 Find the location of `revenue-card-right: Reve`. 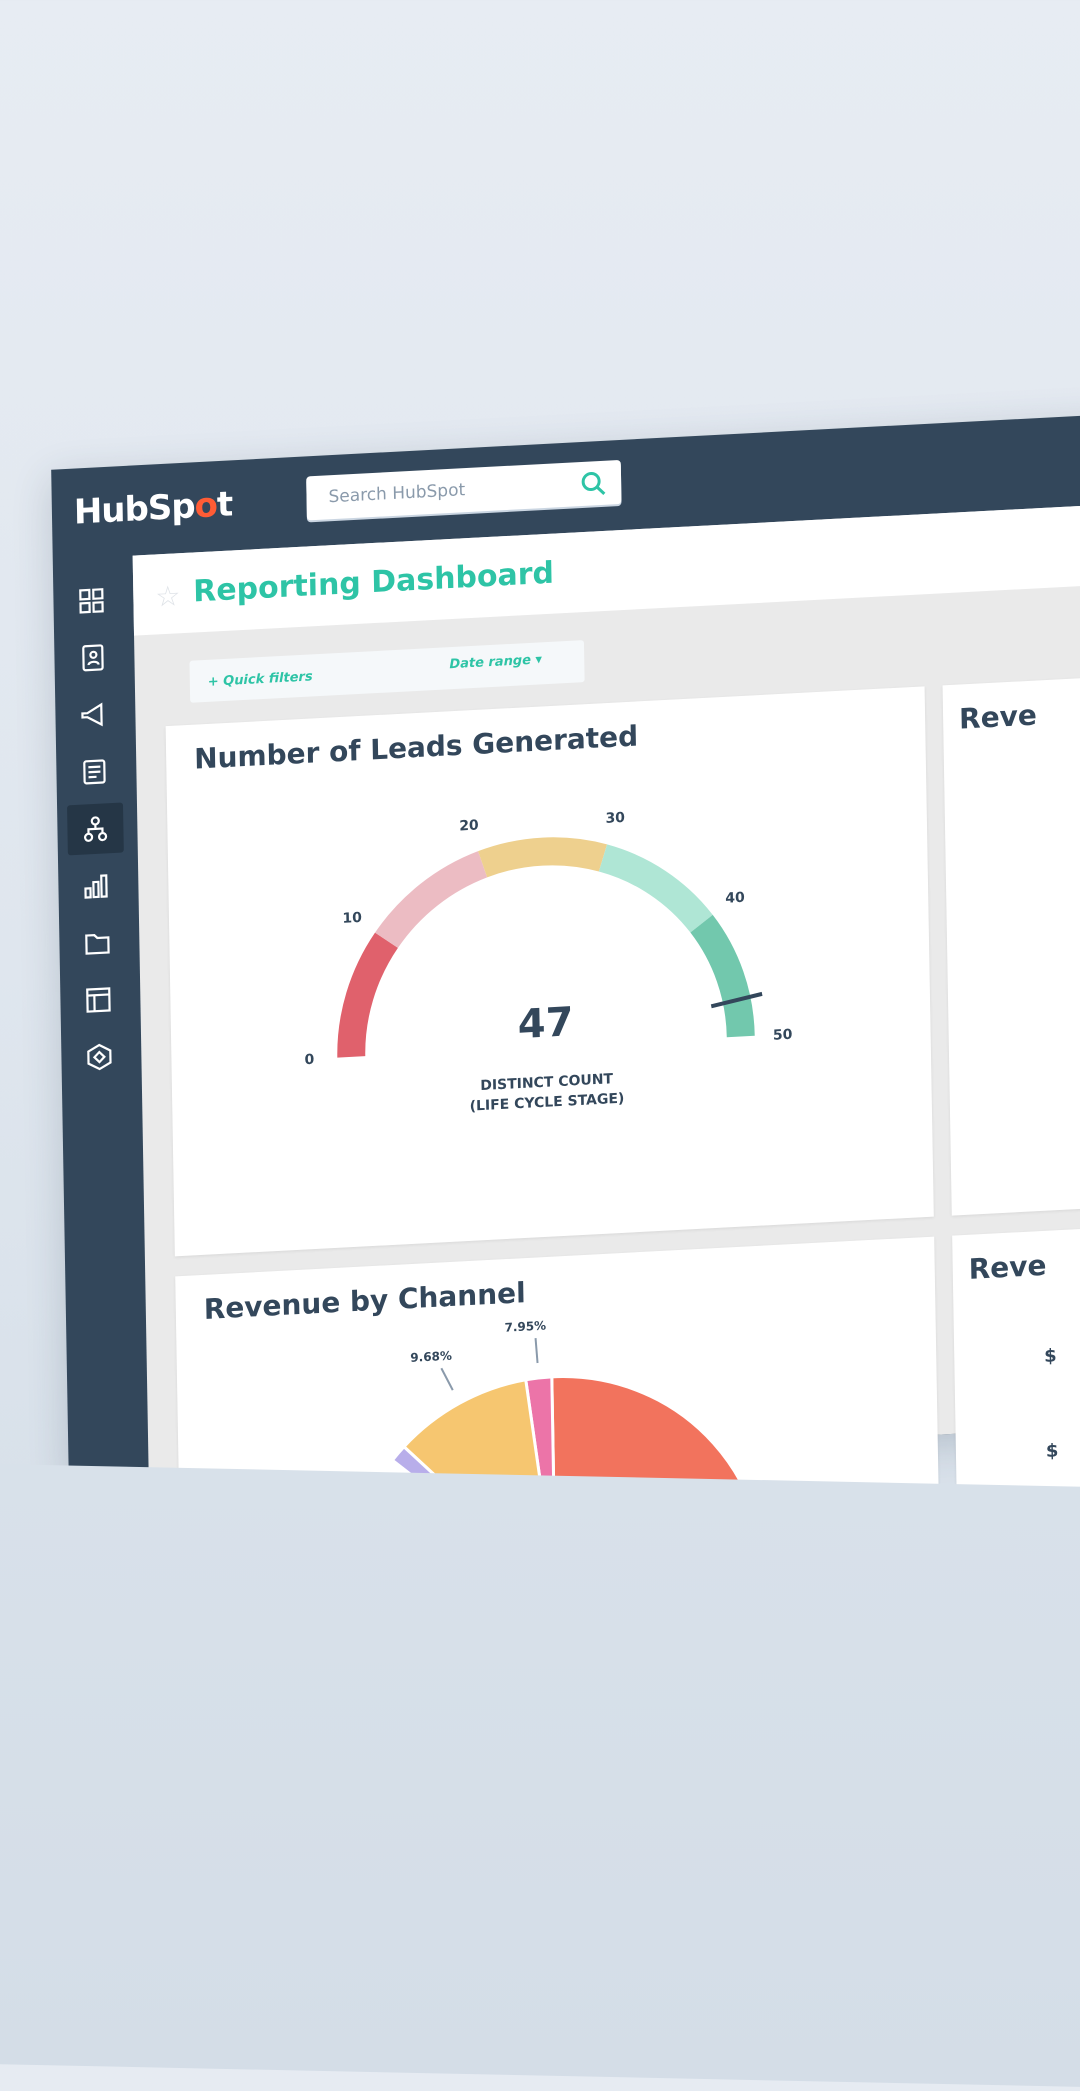

revenue-card-right: Reve is located at coordinates (1011, 939).